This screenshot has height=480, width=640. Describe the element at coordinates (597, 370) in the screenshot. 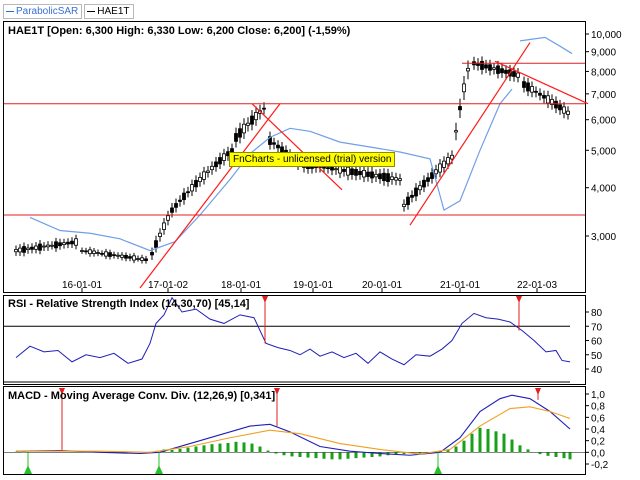

I see `y-tick-label: 40` at that location.